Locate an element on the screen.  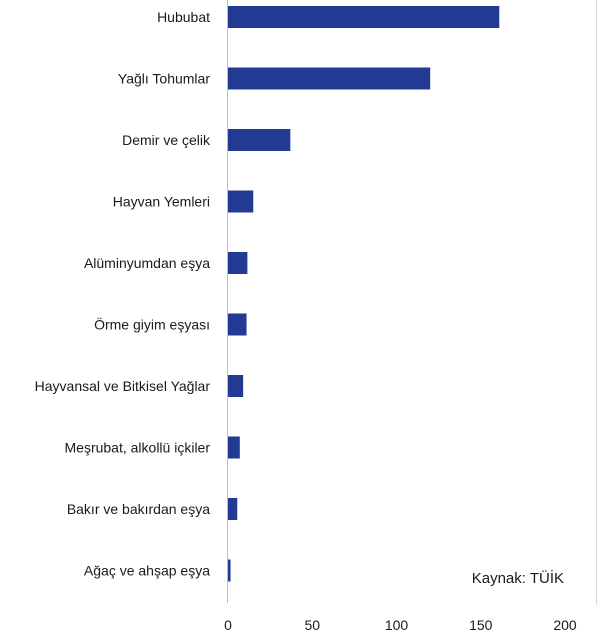
category-label: Meşrubat, alkollü içkiler is located at coordinates (138, 448).